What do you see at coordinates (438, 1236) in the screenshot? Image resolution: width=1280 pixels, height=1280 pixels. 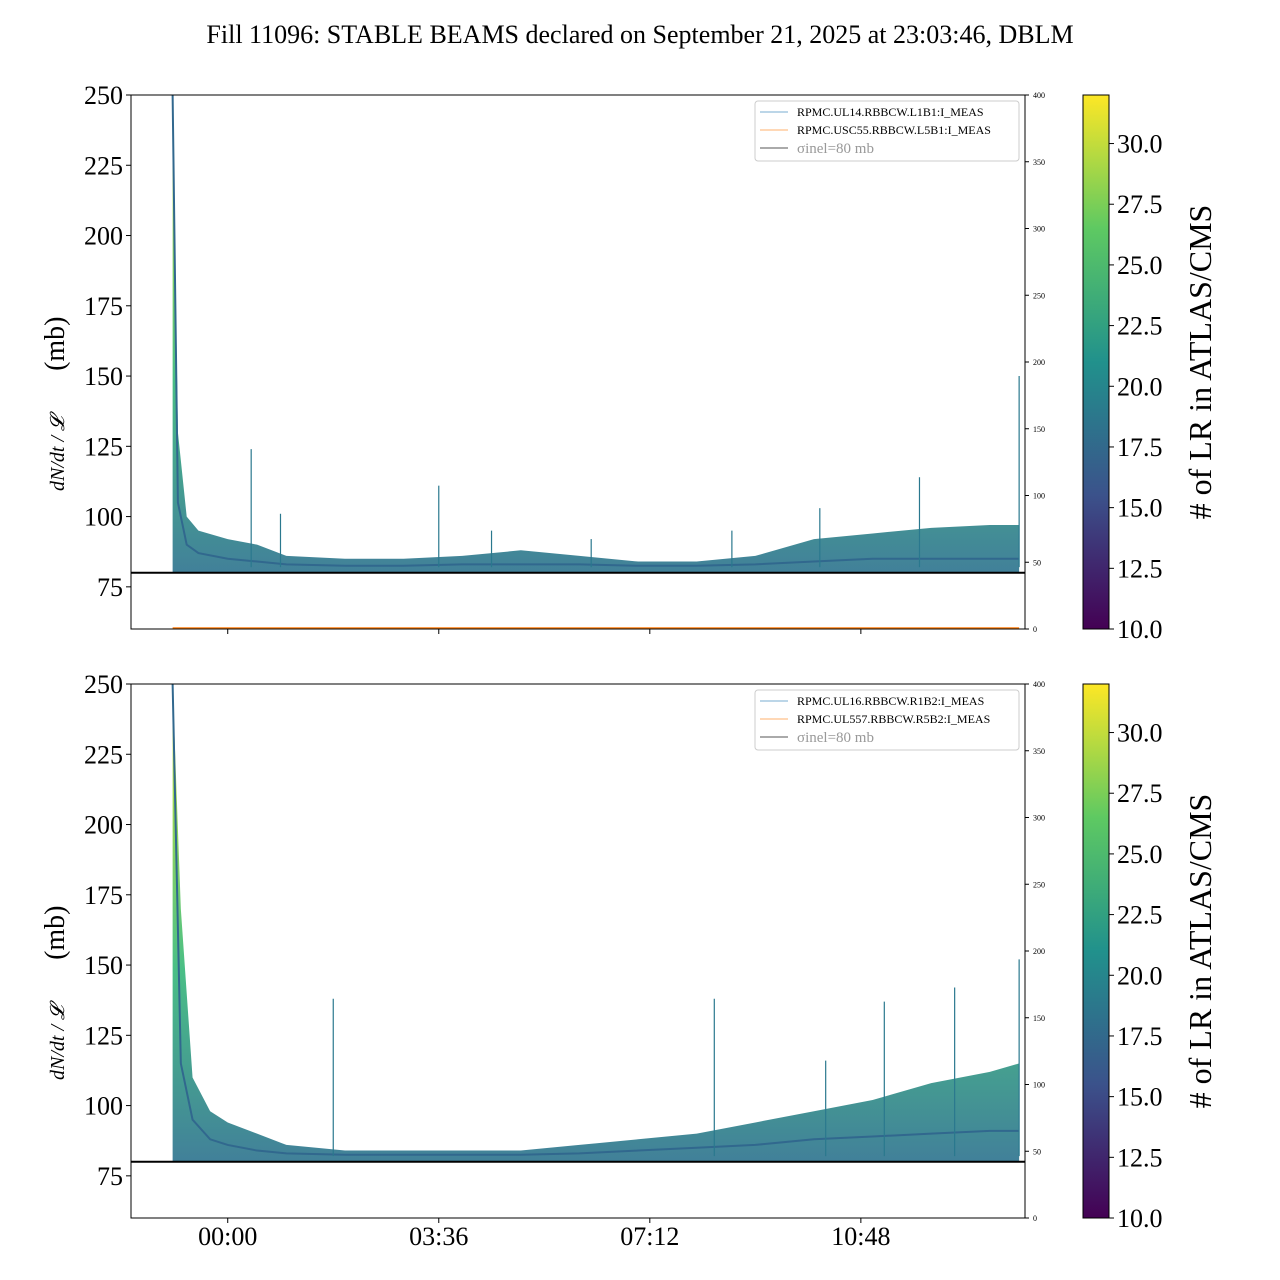 I see `x-tick-label: 03:36` at bounding box center [438, 1236].